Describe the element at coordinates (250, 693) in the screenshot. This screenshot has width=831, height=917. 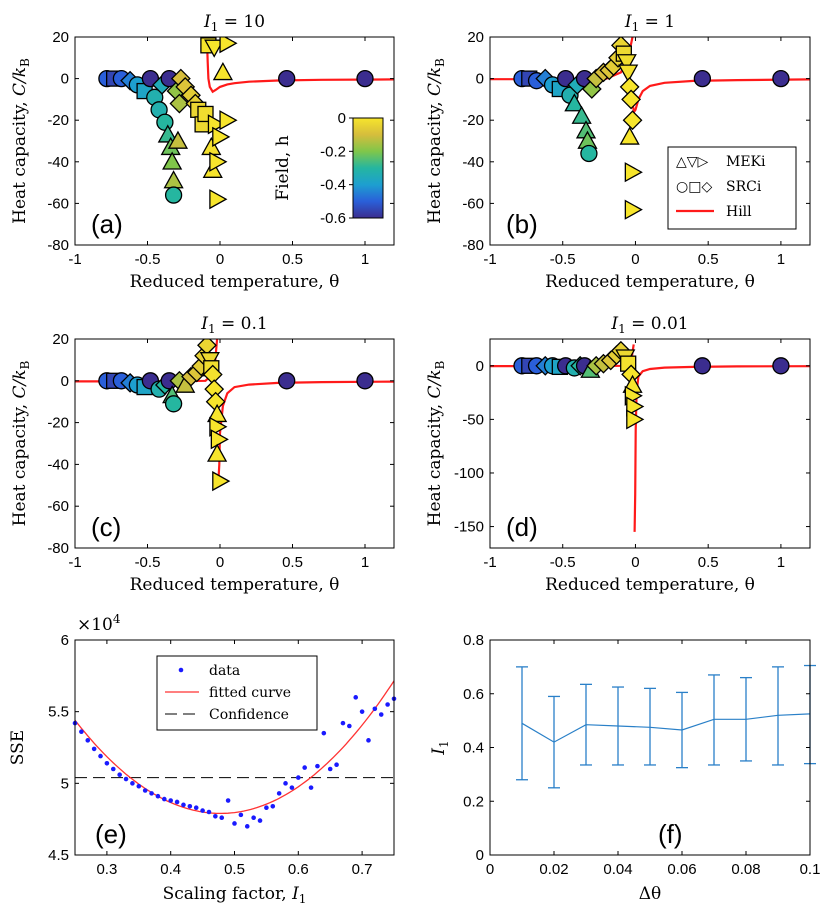
I see `legend-label: fitted curve` at that location.